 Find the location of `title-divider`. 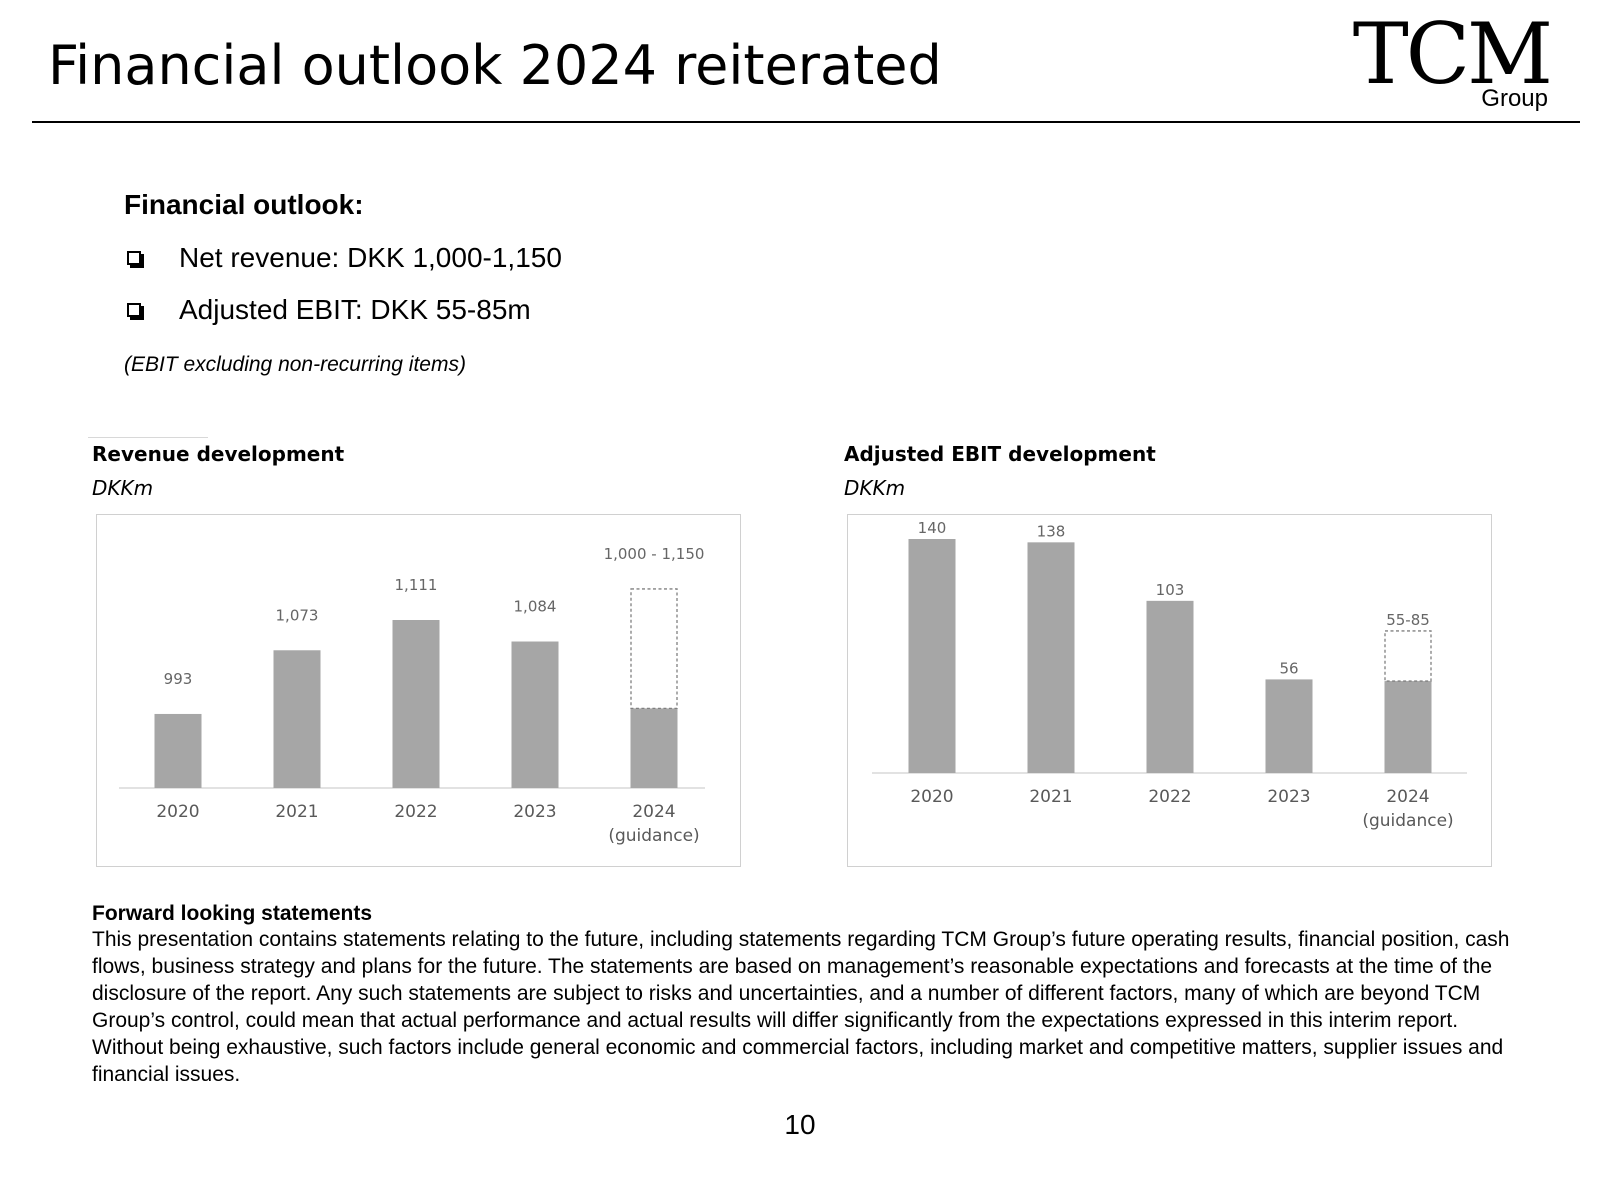

title-divider is located at coordinates (806, 122).